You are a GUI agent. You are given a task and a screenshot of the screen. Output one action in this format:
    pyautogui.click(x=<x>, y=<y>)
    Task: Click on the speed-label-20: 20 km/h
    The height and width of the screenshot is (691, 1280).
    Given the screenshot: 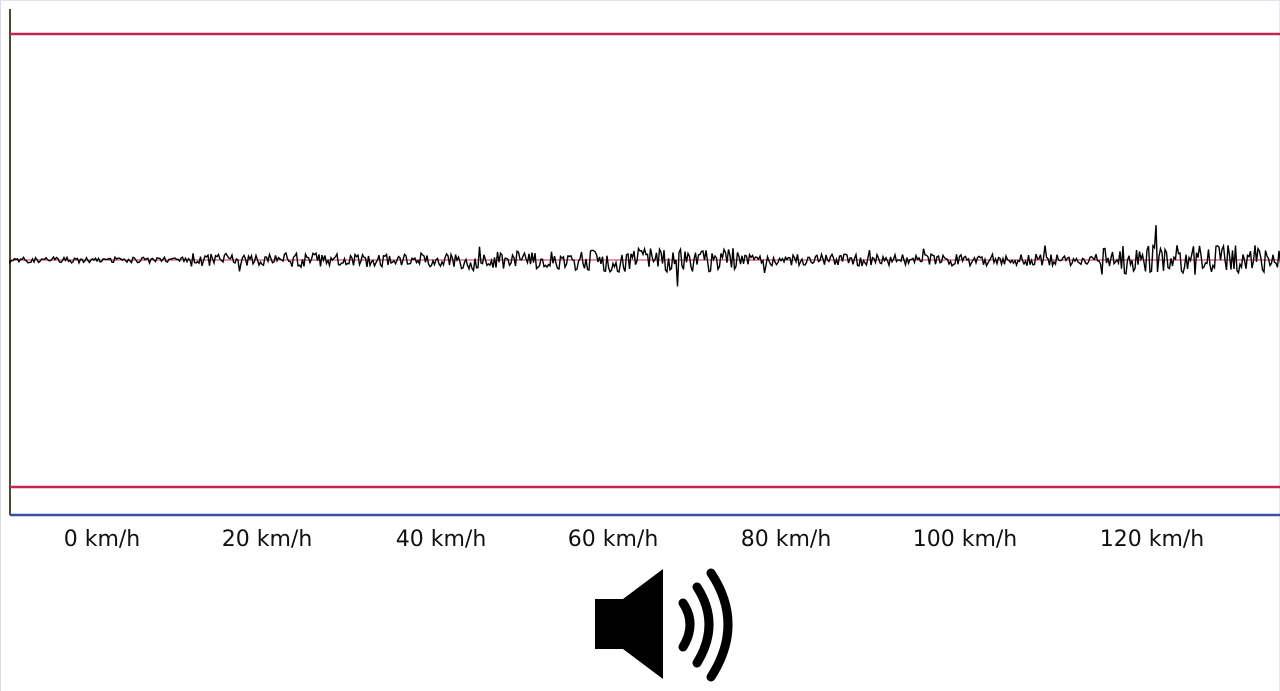 What is the action you would take?
    pyautogui.click(x=267, y=539)
    